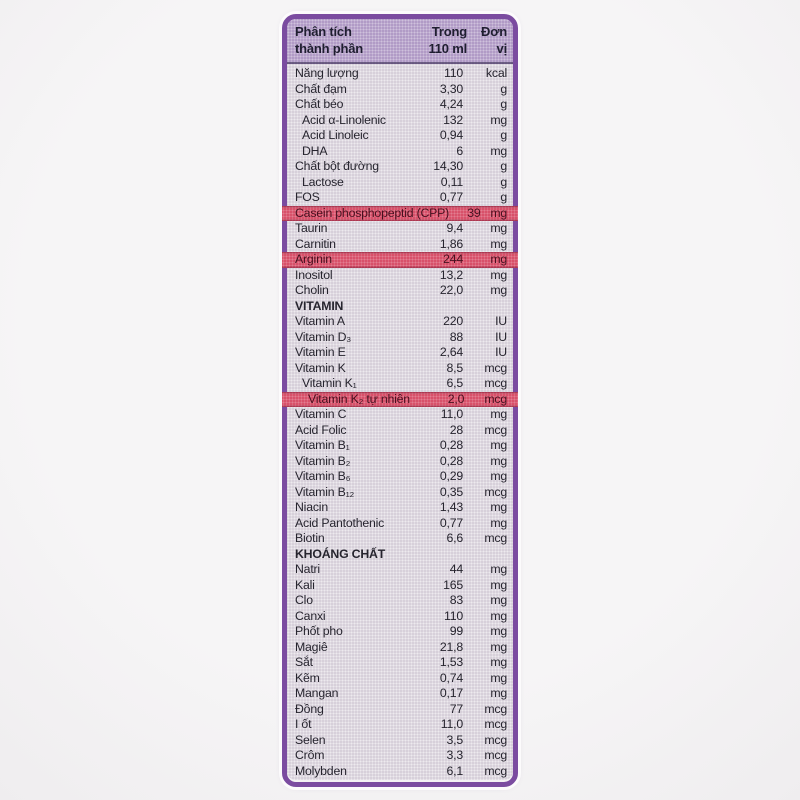 The image size is (800, 800). What do you see at coordinates (451, 352) in the screenshot?
I see `row-value: 2,64` at bounding box center [451, 352].